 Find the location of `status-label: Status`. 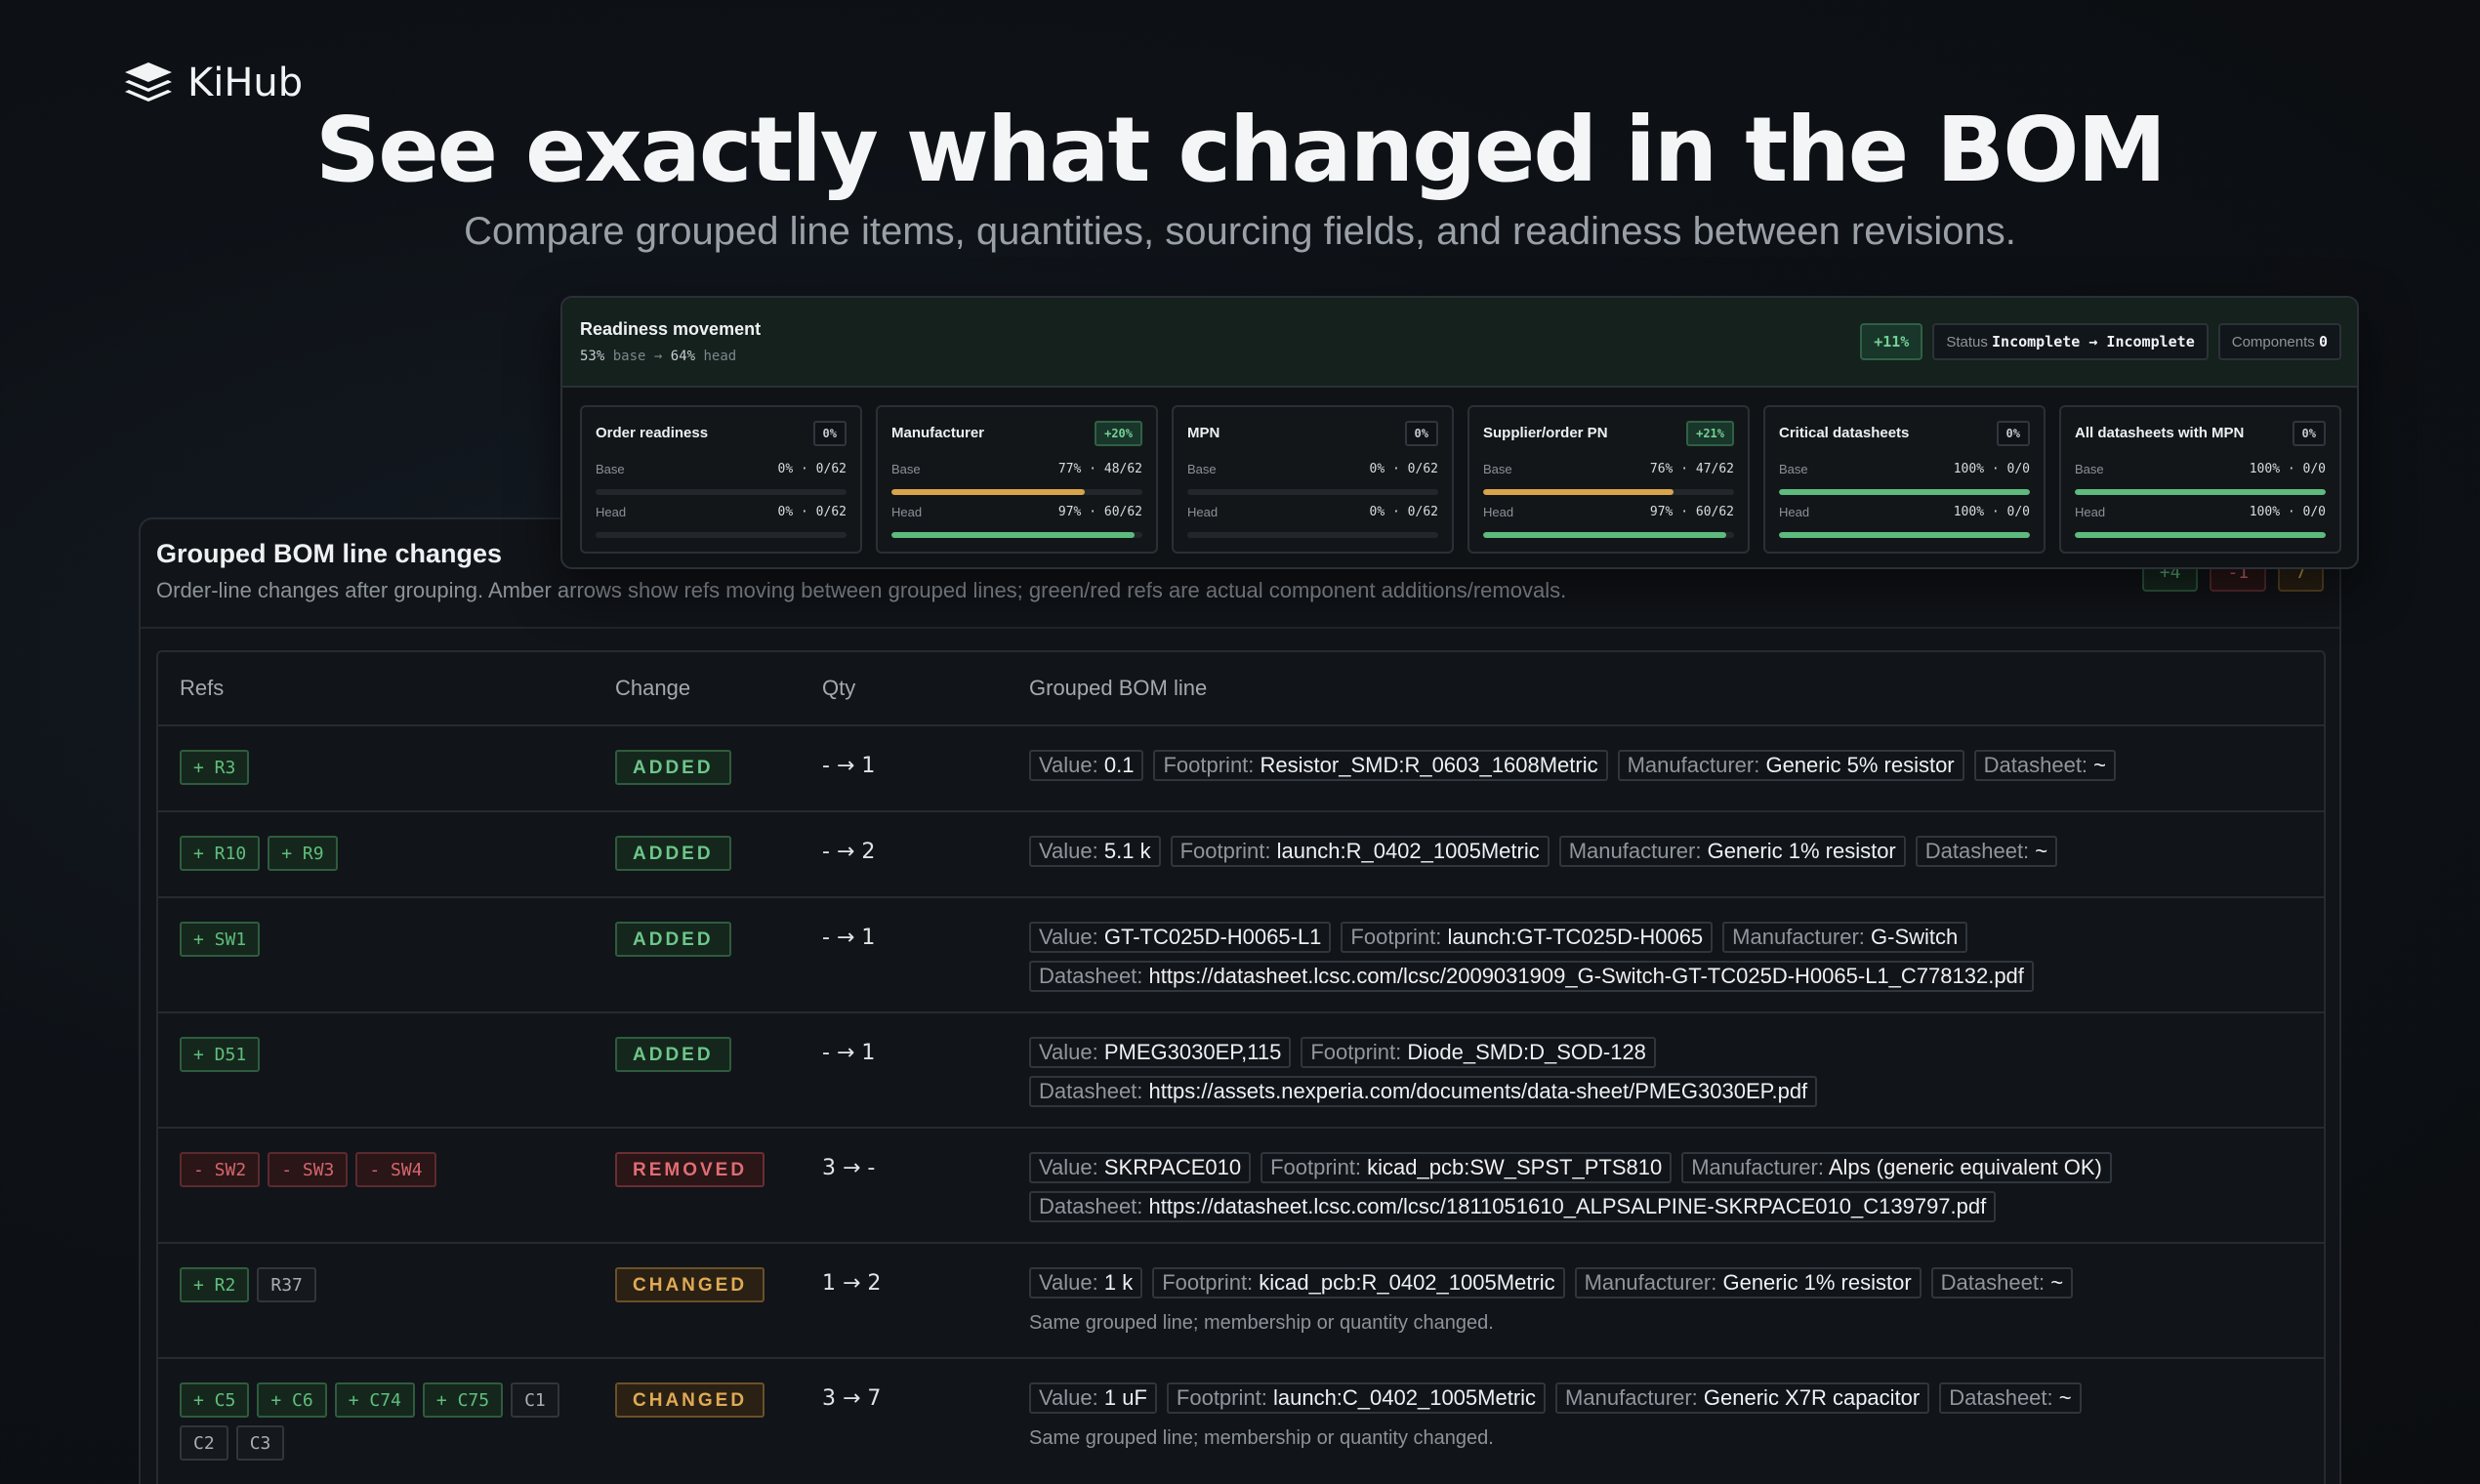

status-label: Status is located at coordinates (1967, 342).